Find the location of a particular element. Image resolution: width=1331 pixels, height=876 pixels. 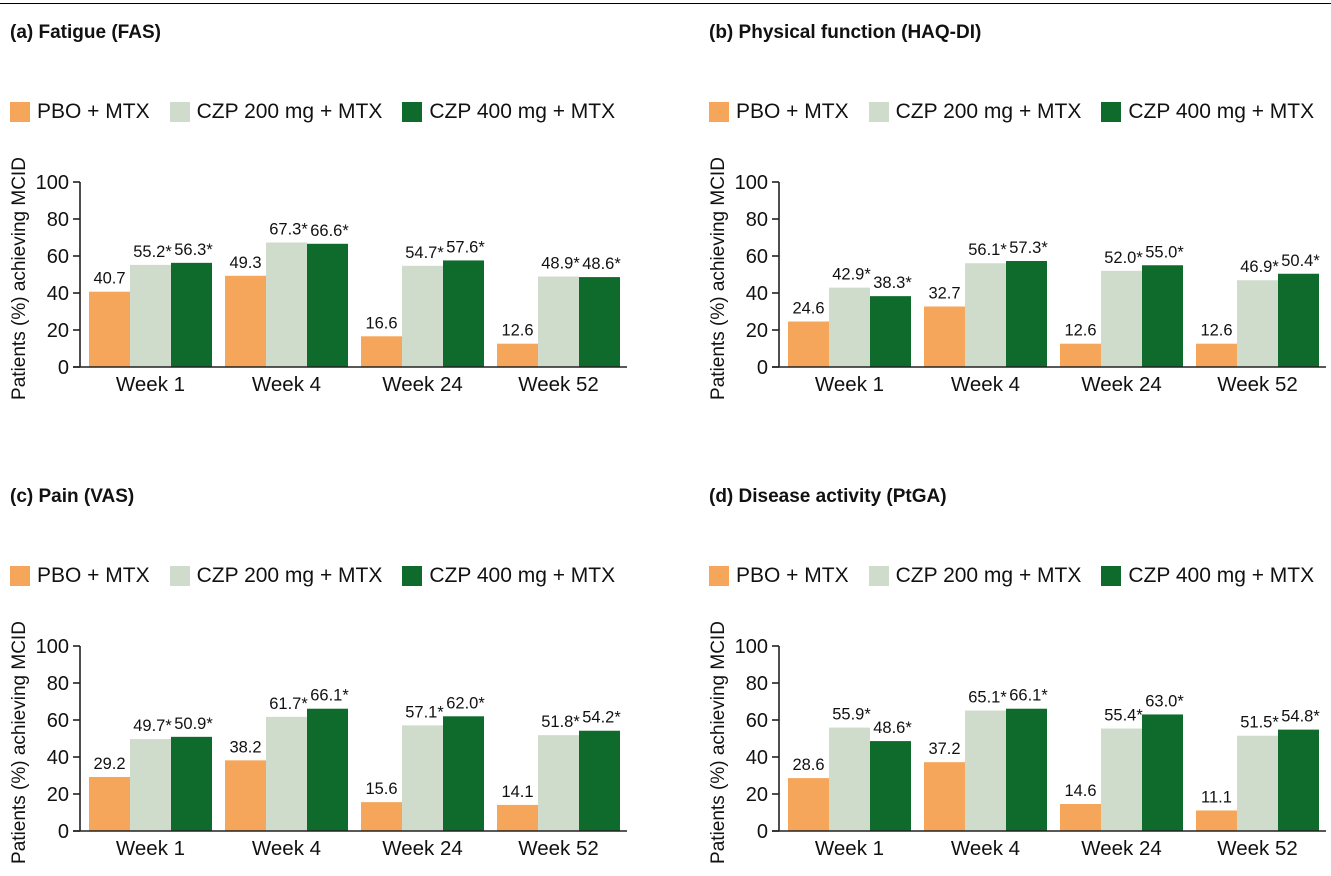

bar-value-label: 46.9* is located at coordinates (1259, 267).